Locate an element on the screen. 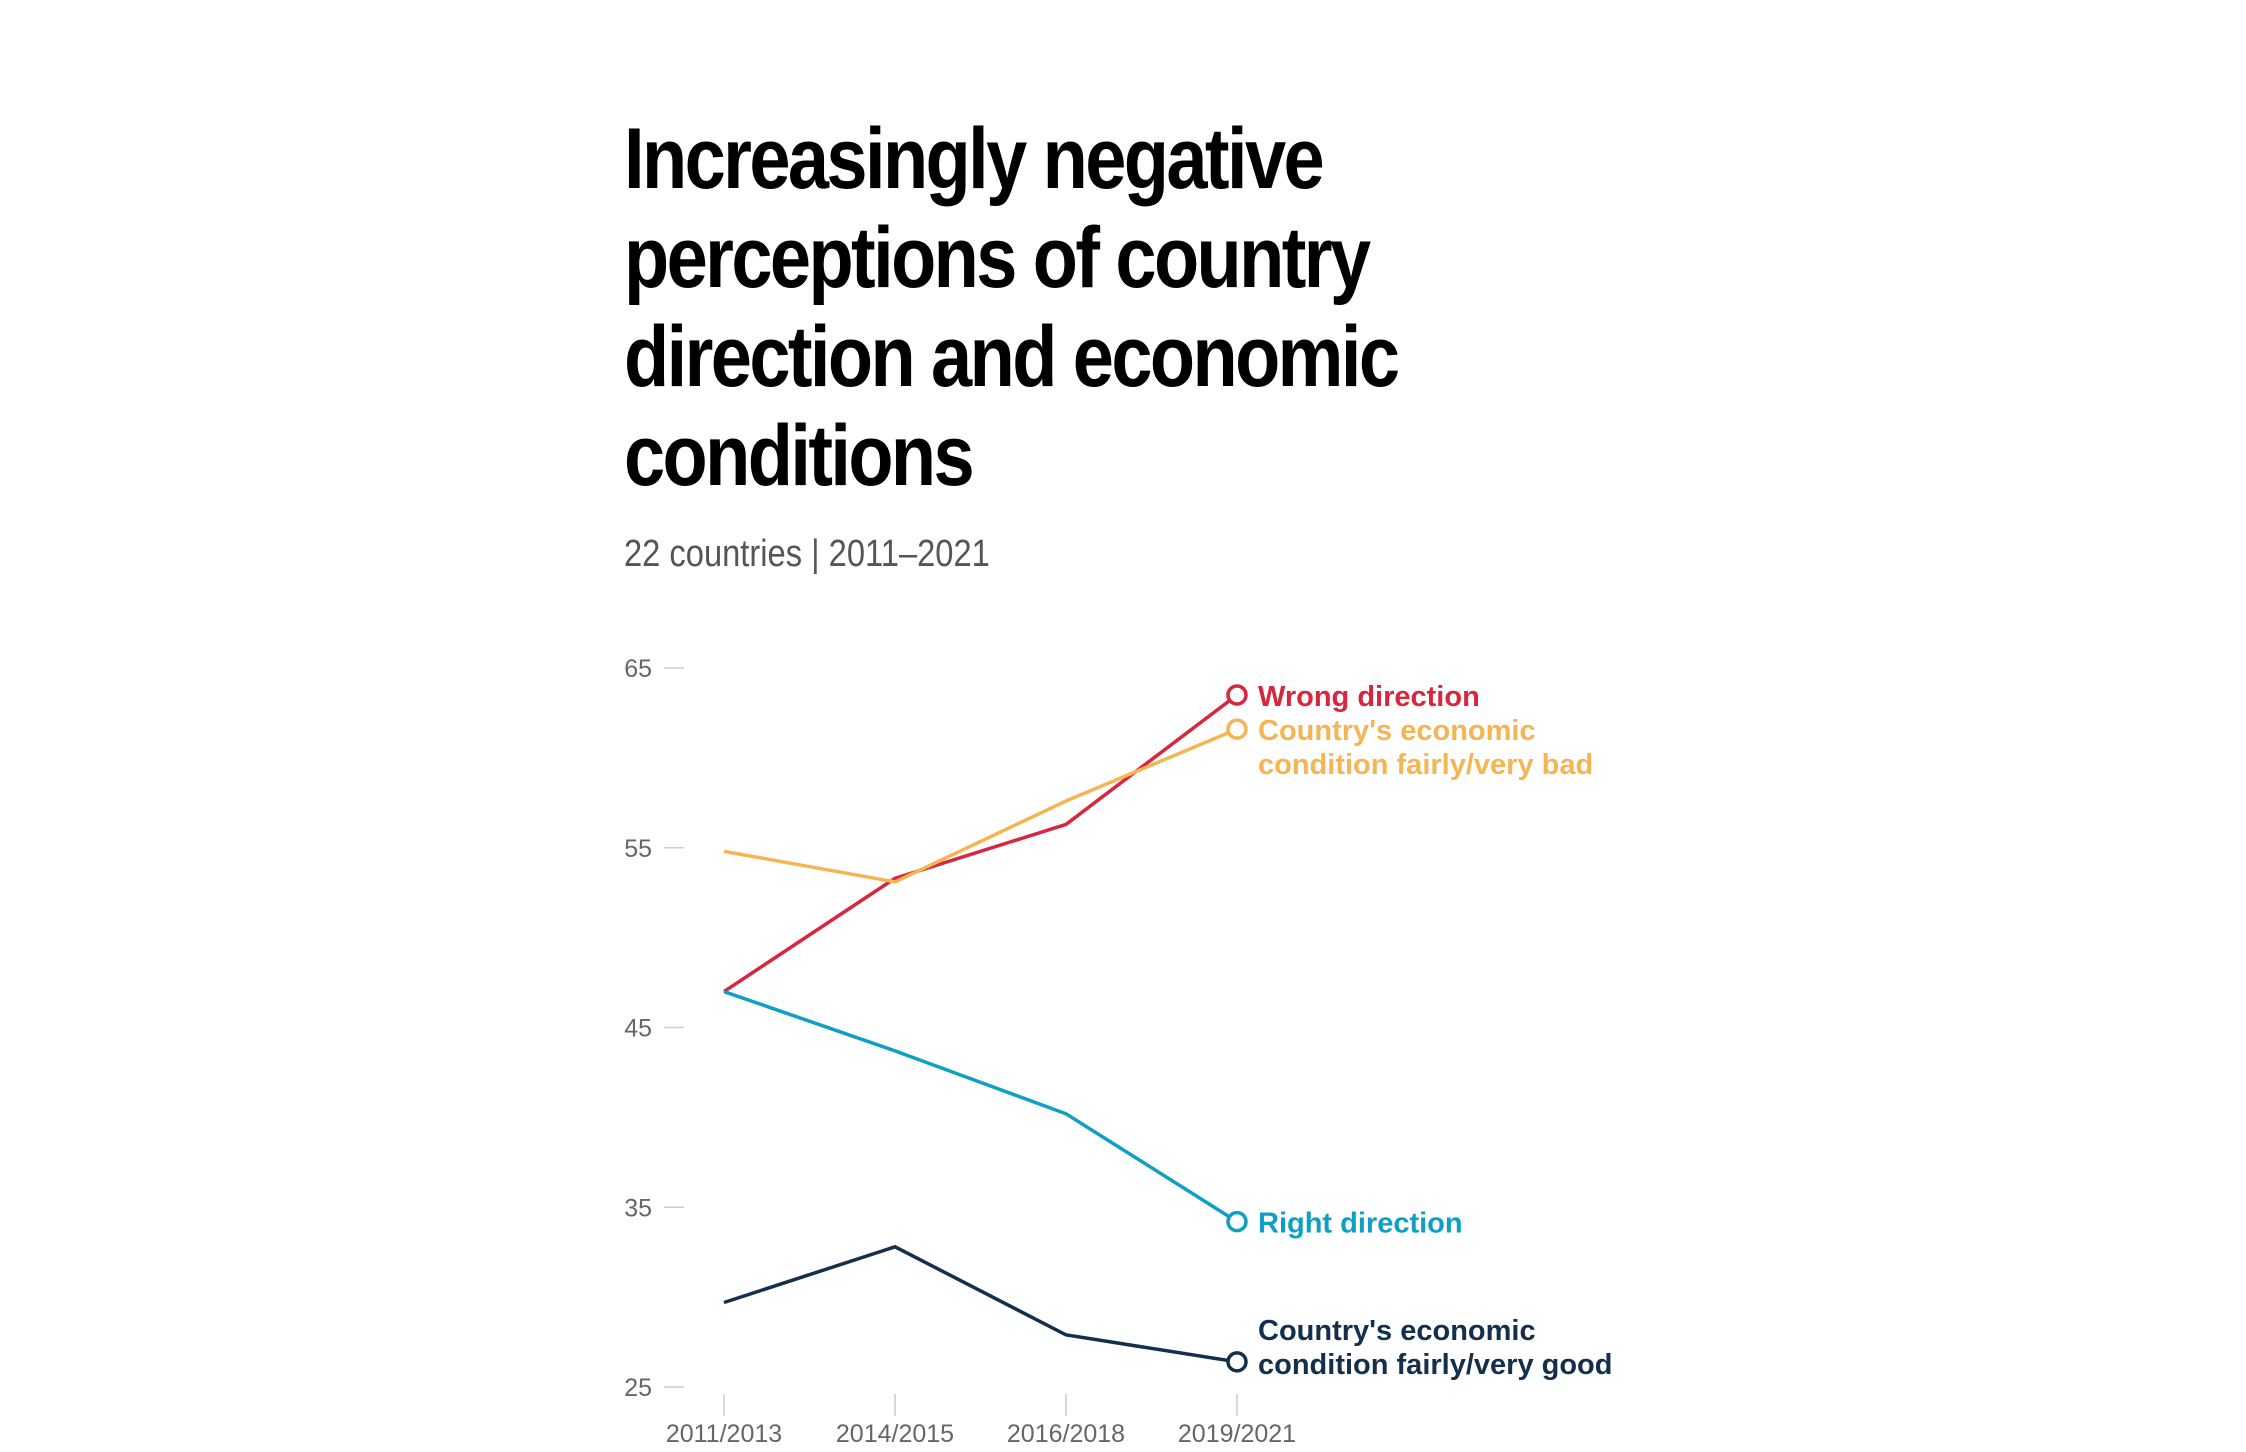 This screenshot has width=2246, height=1452. y-tick-label: 55 is located at coordinates (638, 849).